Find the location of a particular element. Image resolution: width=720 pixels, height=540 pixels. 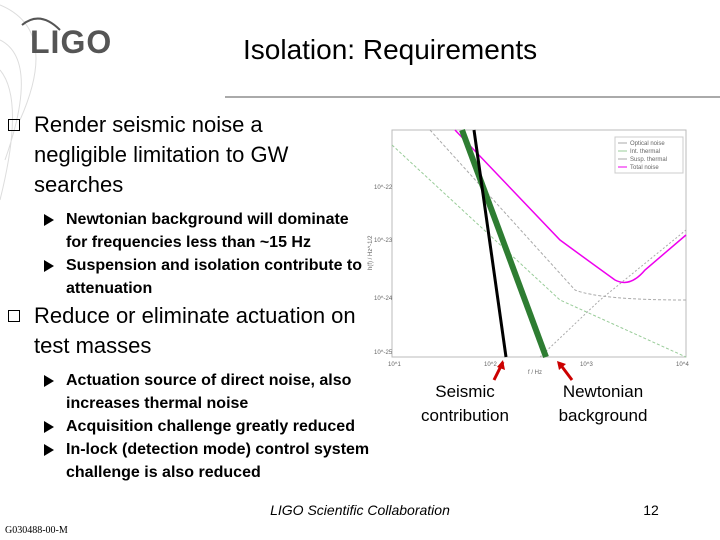

legend-entry: Total noise is located at coordinates (644, 168).